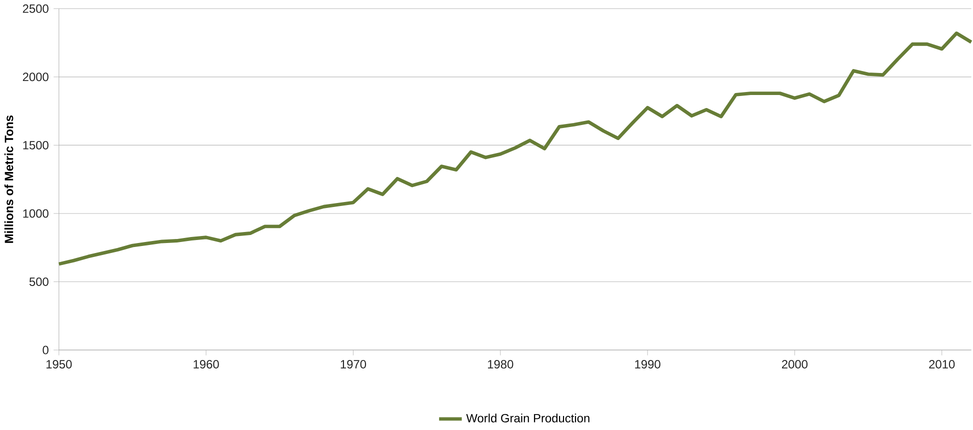 The width and height of the screenshot is (973, 430). I want to click on y-tick-label: 500, so click(38, 282).